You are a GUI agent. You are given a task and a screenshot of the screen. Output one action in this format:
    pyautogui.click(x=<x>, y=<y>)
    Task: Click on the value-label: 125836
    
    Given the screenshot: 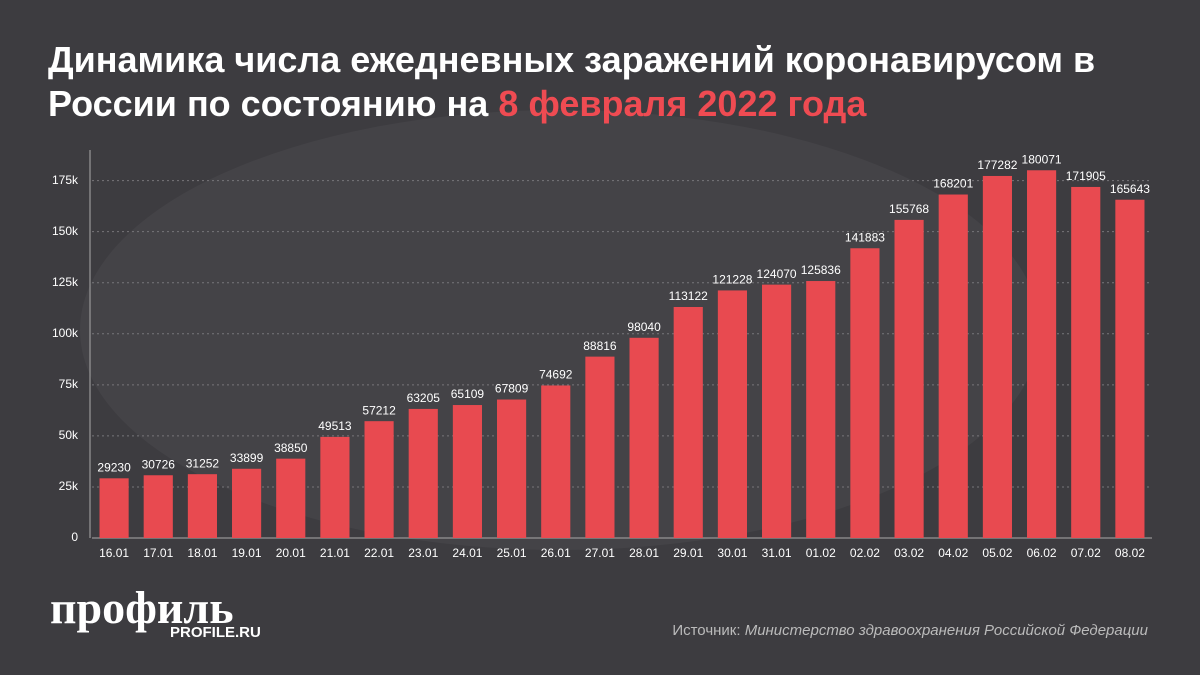 What is the action you would take?
    pyautogui.click(x=821, y=270)
    